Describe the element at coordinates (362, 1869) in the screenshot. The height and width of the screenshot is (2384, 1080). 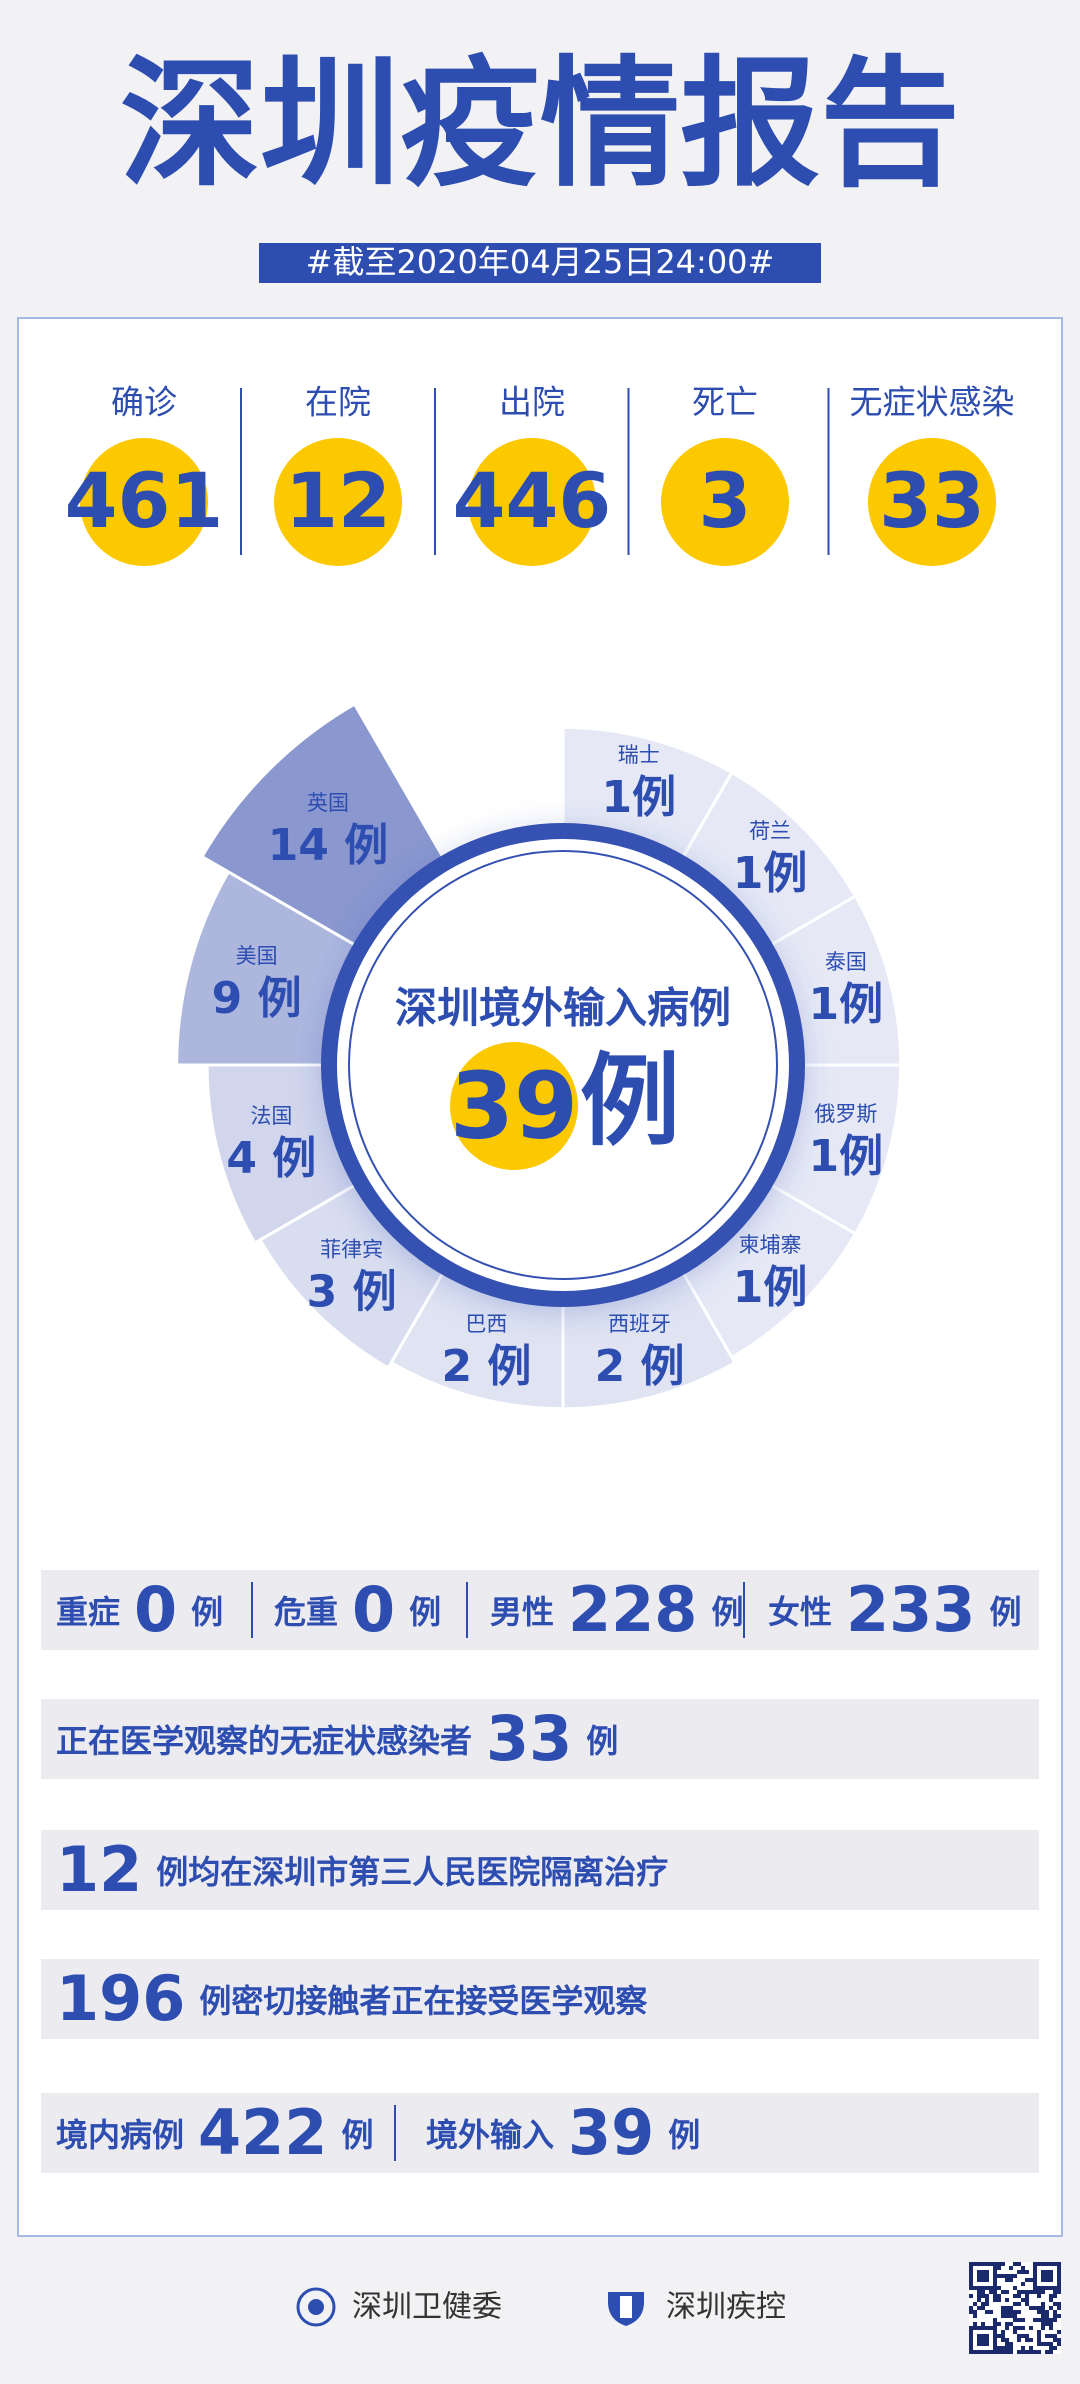
I see `row-text: 12 例均在深圳市第三人民医院隔离治疗` at that location.